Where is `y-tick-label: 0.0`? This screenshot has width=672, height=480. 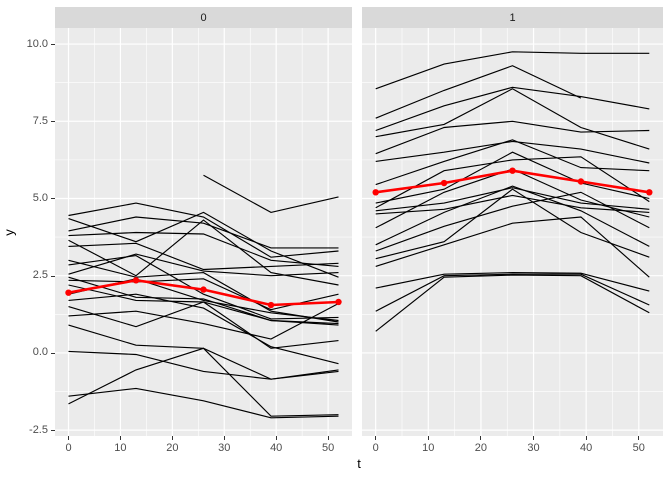
y-tick-label: 0.0 is located at coordinates (40, 352).